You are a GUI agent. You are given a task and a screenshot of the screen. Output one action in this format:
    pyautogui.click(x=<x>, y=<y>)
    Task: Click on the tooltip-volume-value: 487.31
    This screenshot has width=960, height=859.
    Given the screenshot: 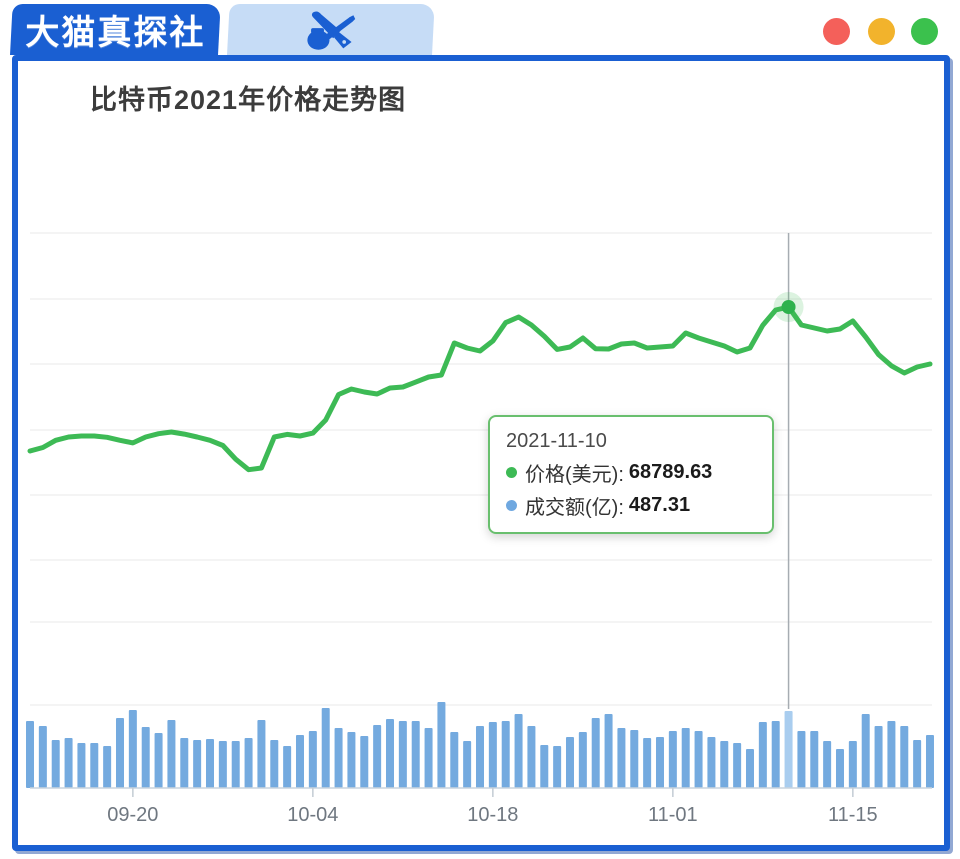 What is the action you would take?
    pyautogui.click(x=659, y=505)
    